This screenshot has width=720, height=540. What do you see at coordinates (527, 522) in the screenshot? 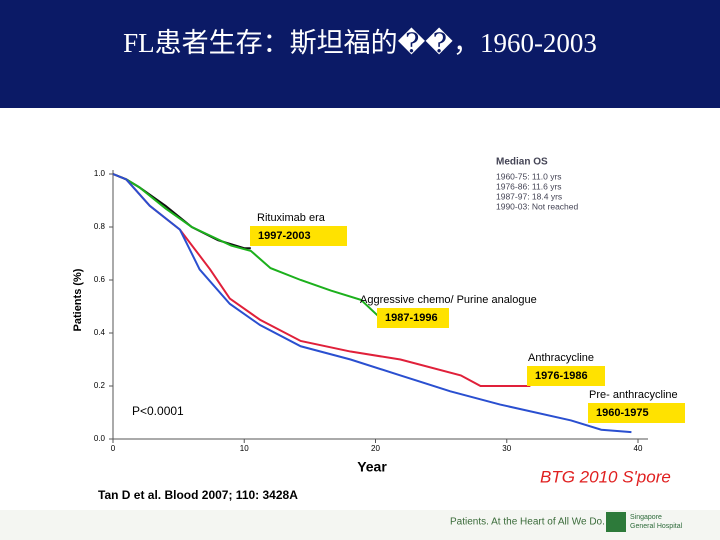
I see `footer-slogan: Patients. At the Heart of All We Do.` at bounding box center [527, 522].